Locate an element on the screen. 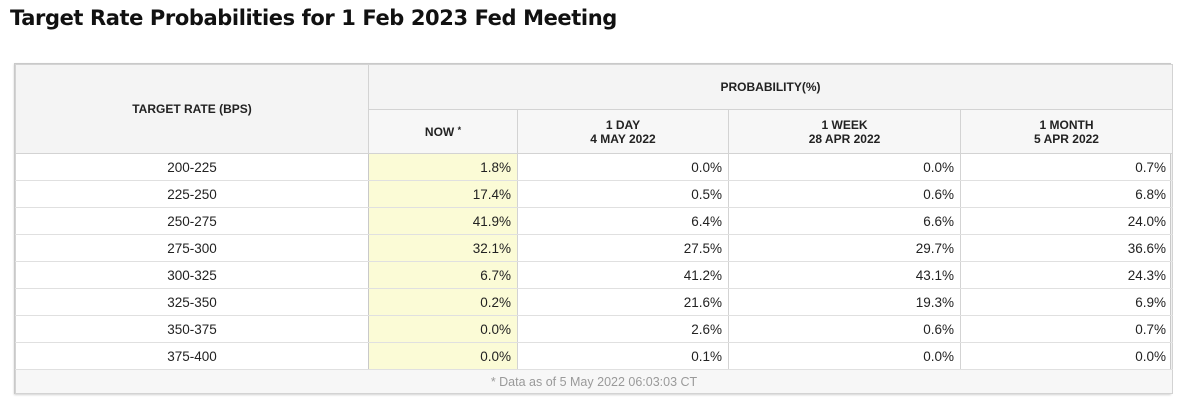 The width and height of the screenshot is (1183, 403). data-timestamp-footer: * Data as of 5 May 2022 06:03:03 CT is located at coordinates (594, 381).